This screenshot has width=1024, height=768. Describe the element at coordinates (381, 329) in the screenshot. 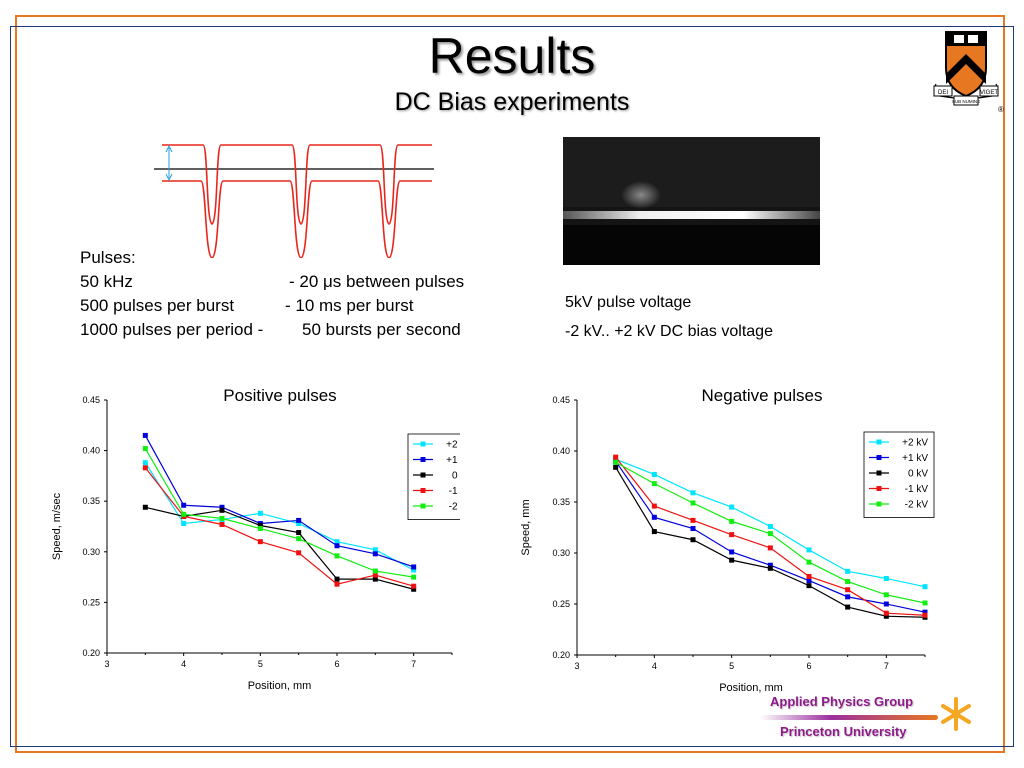

I see `pulse-line-right: 50 bursts per second` at that location.